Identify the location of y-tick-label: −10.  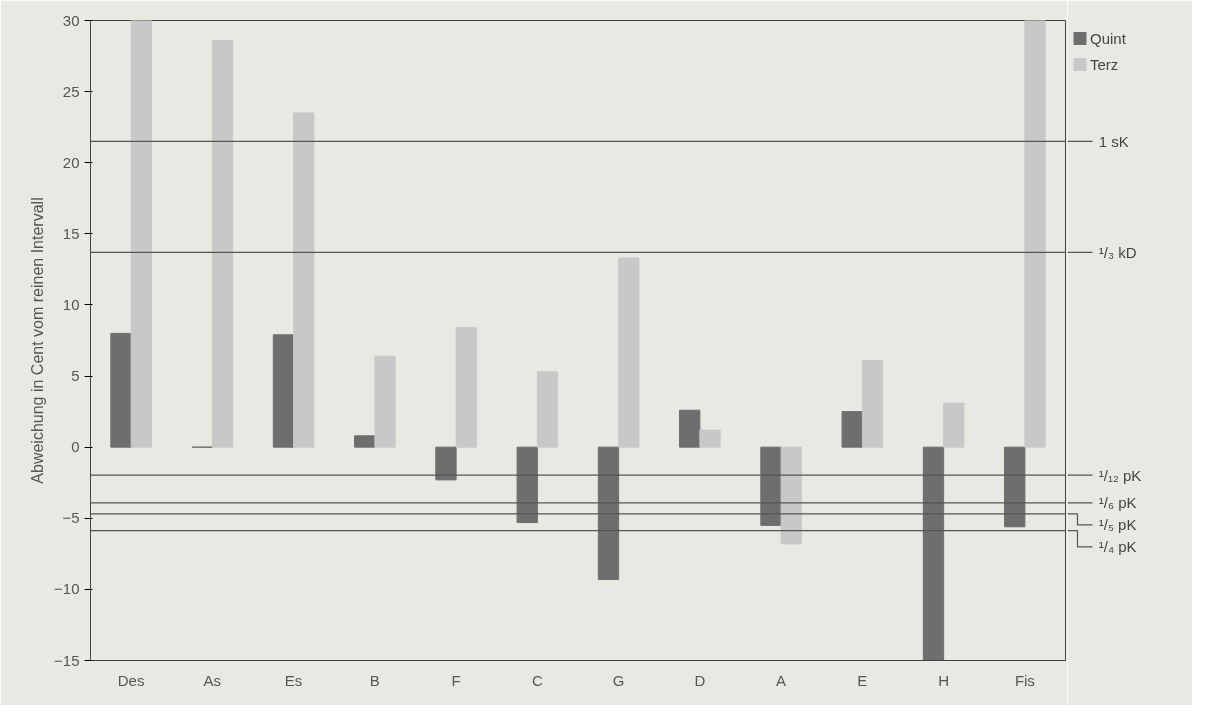
(67, 589).